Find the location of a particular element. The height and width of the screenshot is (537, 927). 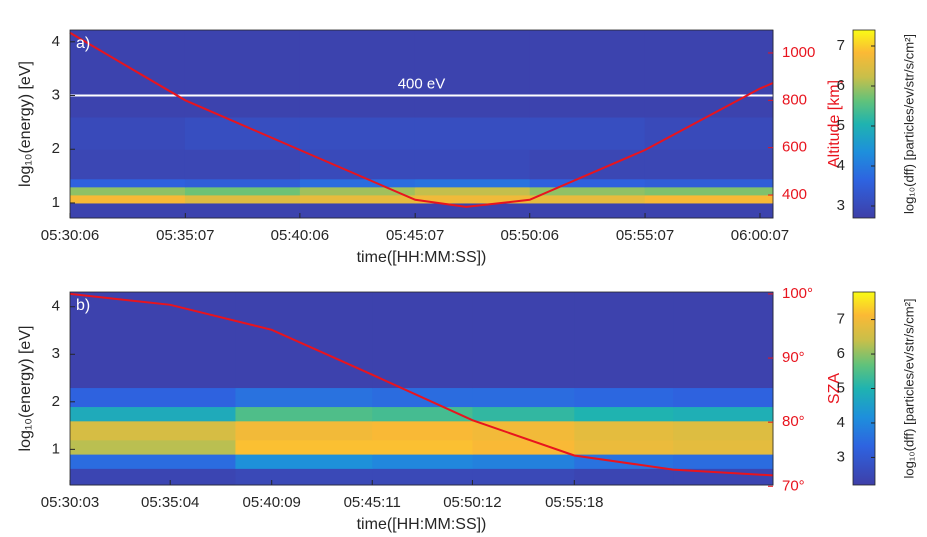

panel-label: a) is located at coordinates (83, 43).